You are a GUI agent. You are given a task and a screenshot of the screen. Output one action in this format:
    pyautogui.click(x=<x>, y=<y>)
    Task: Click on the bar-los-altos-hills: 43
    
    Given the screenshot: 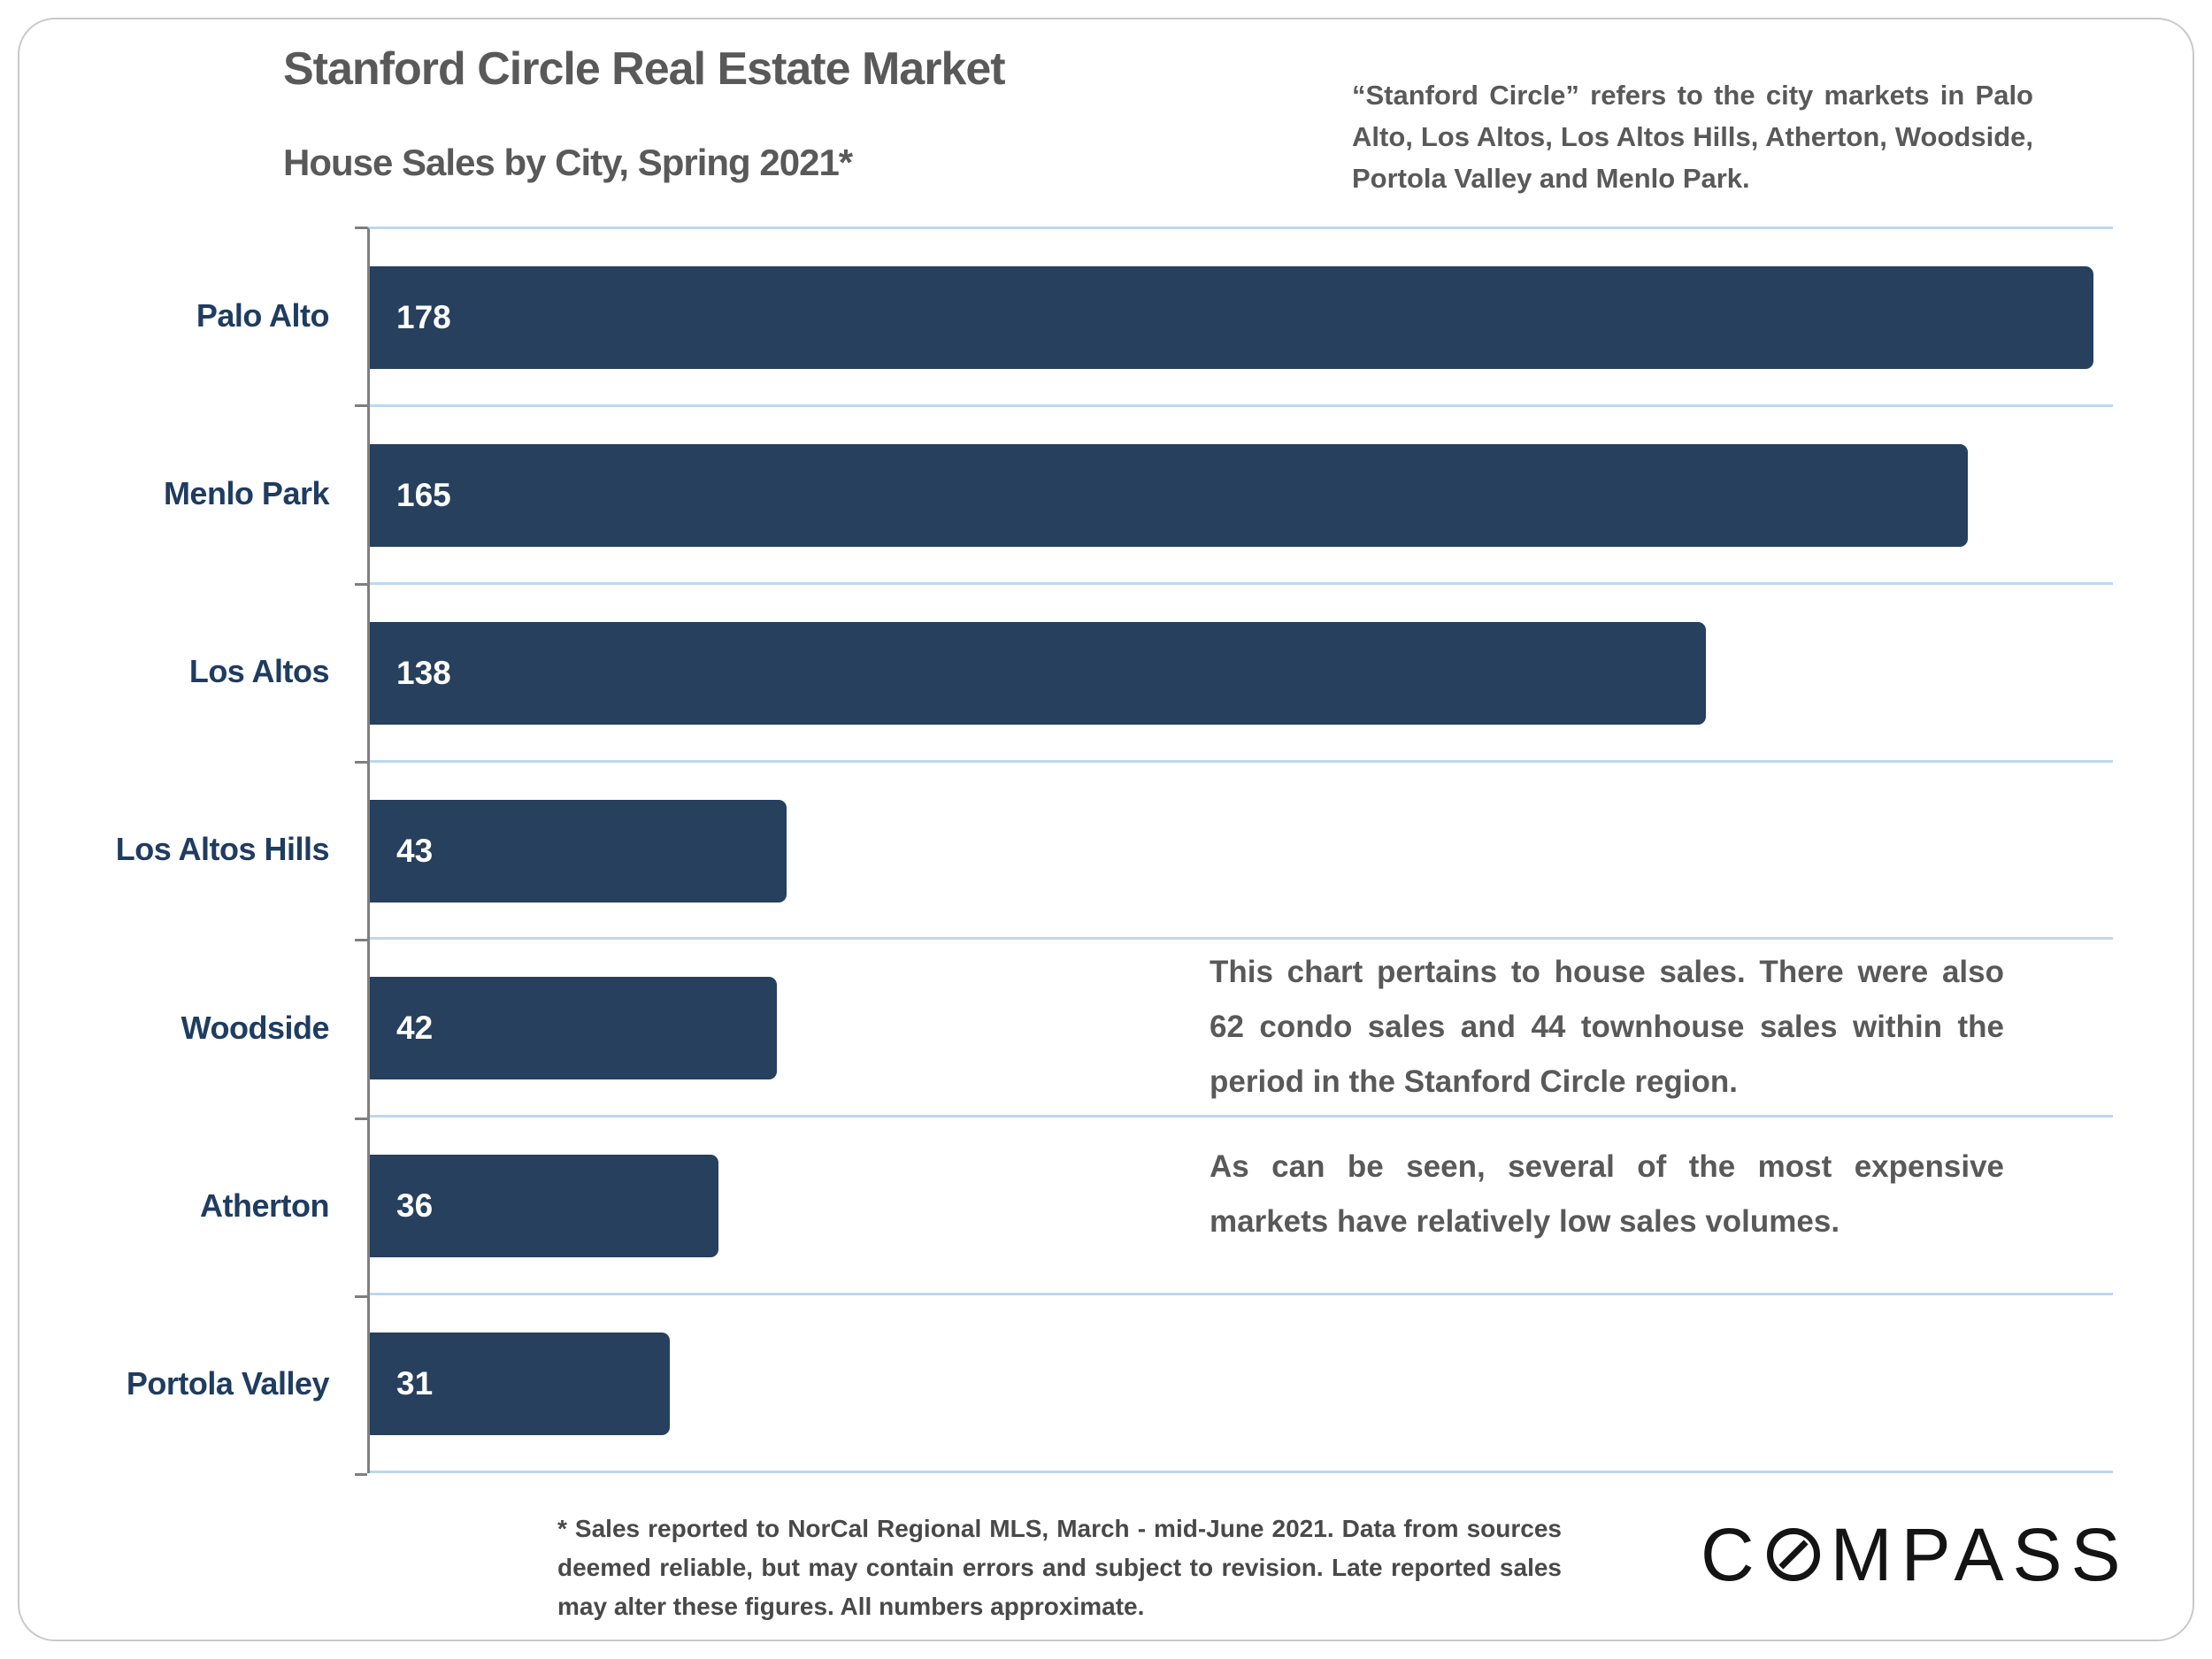 What is the action you would take?
    pyautogui.click(x=579, y=850)
    